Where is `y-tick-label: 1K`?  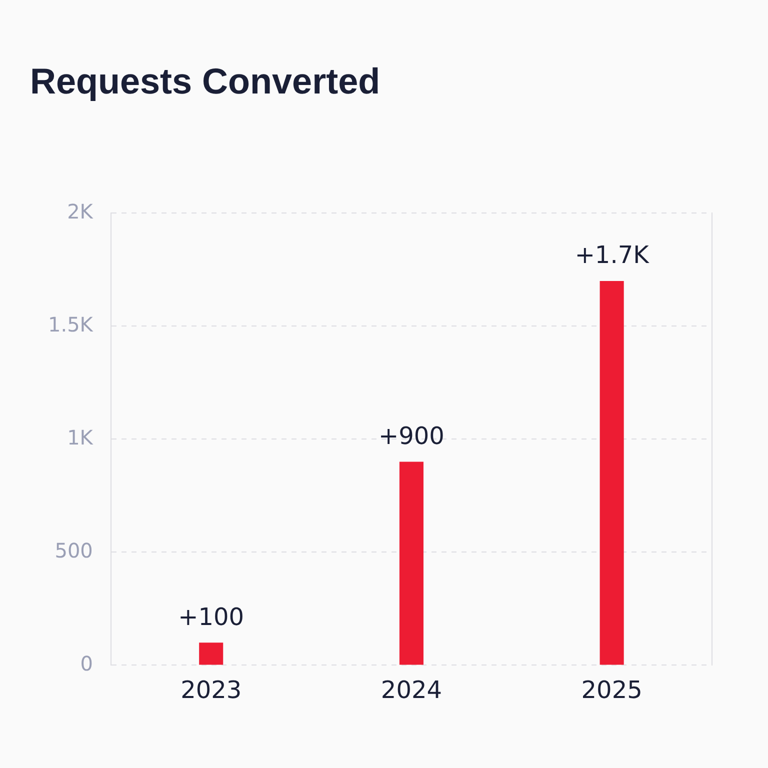 y-tick-label: 1K is located at coordinates (80, 437).